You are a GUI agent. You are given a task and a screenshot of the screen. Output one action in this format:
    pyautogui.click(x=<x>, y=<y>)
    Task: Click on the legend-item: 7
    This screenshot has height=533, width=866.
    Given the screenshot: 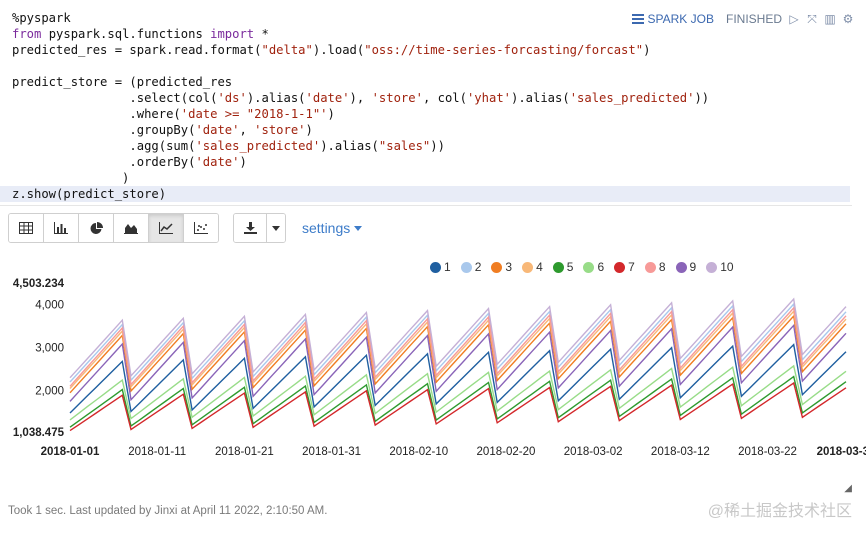 What is the action you would take?
    pyautogui.click(x=624, y=267)
    